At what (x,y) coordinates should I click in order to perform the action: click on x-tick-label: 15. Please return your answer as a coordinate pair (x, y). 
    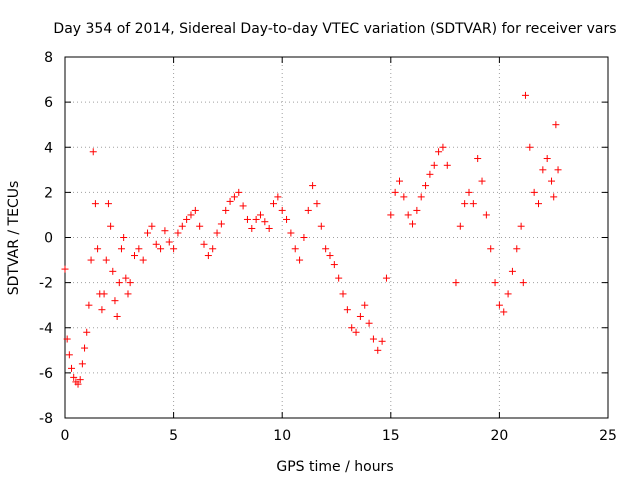
    Looking at the image, I should click on (391, 436).